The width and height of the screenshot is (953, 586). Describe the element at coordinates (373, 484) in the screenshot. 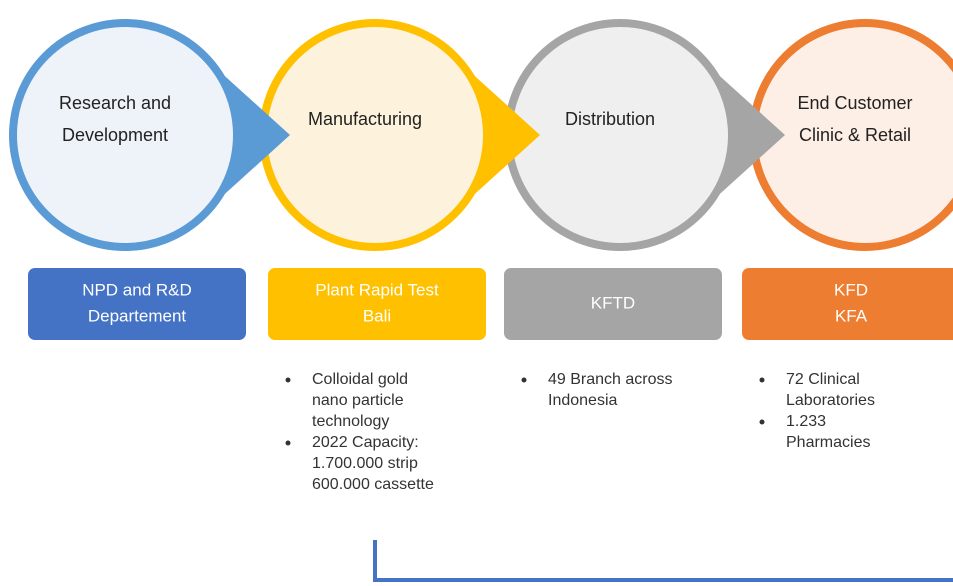

I see `bullet-text: 600.000 cassette` at that location.